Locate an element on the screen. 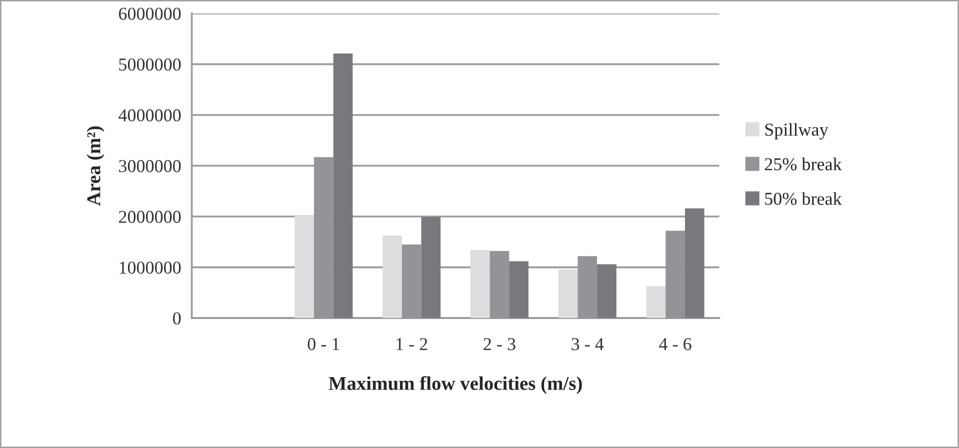 The image size is (959, 448). y-tick-label: 3000000 is located at coordinates (150, 166).